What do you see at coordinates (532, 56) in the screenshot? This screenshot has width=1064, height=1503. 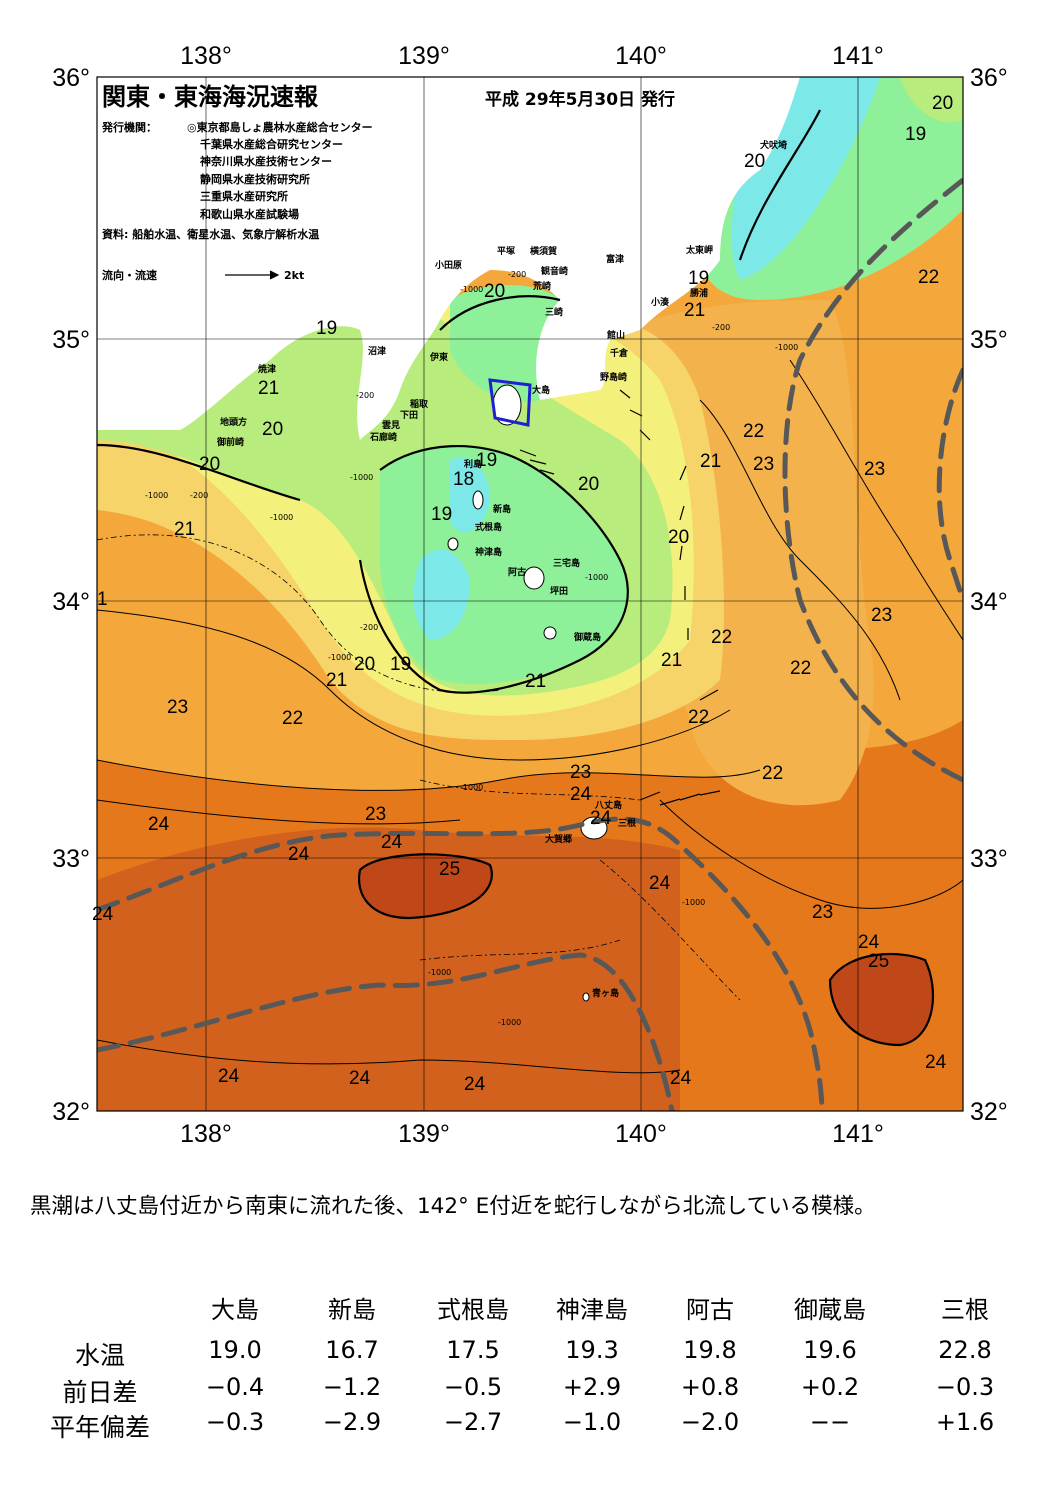 I see `longitude-ticks-top: 138° 139° 140° 141°` at bounding box center [532, 56].